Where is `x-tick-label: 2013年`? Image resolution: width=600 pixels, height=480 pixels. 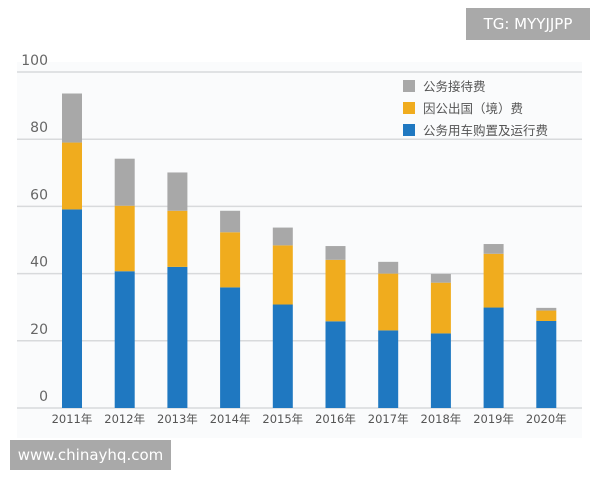
x-tick-label: 2013年 is located at coordinates (177, 419).